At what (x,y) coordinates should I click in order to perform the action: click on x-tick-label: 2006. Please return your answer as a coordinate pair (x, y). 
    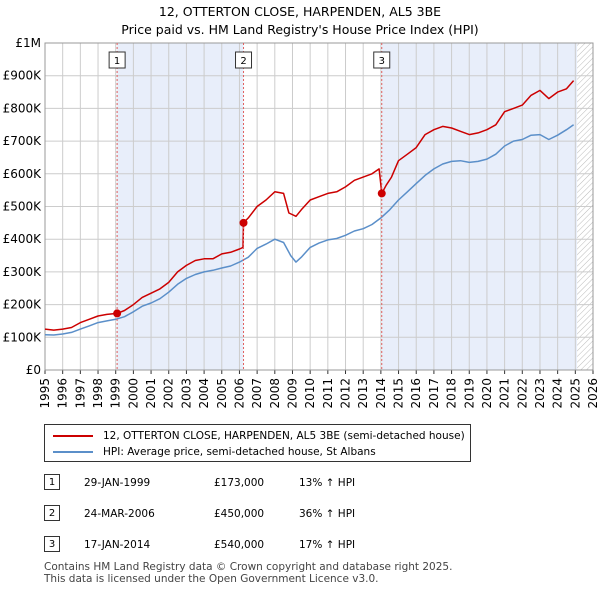
    Looking at the image, I should click on (239, 393).